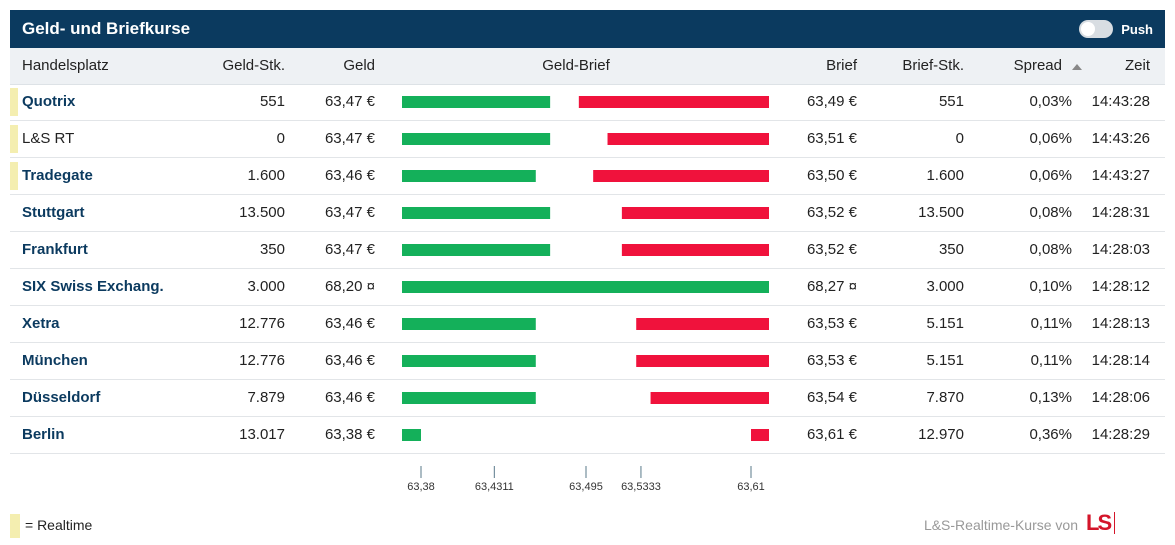 The image size is (1175, 545). What do you see at coordinates (1120, 138) in the screenshot?
I see `cell-value: 14:43:26` at bounding box center [1120, 138].